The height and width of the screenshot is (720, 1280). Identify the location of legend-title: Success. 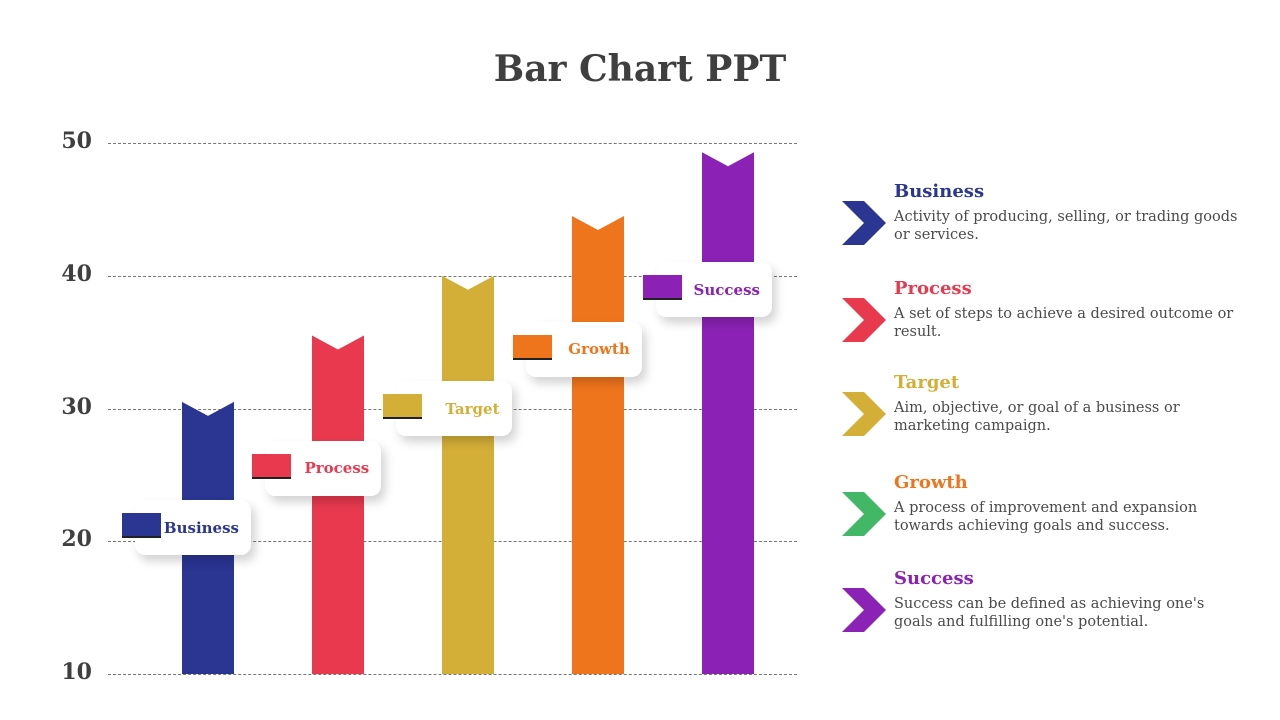
(934, 578).